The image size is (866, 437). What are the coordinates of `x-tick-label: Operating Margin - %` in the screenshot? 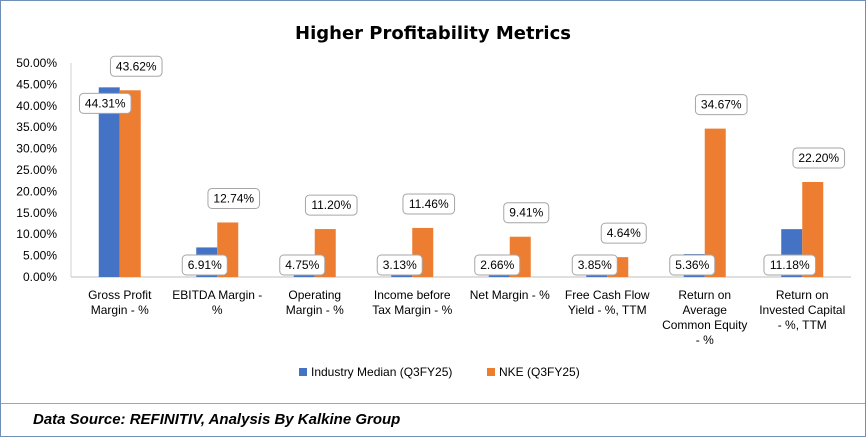 It's located at (315, 302).